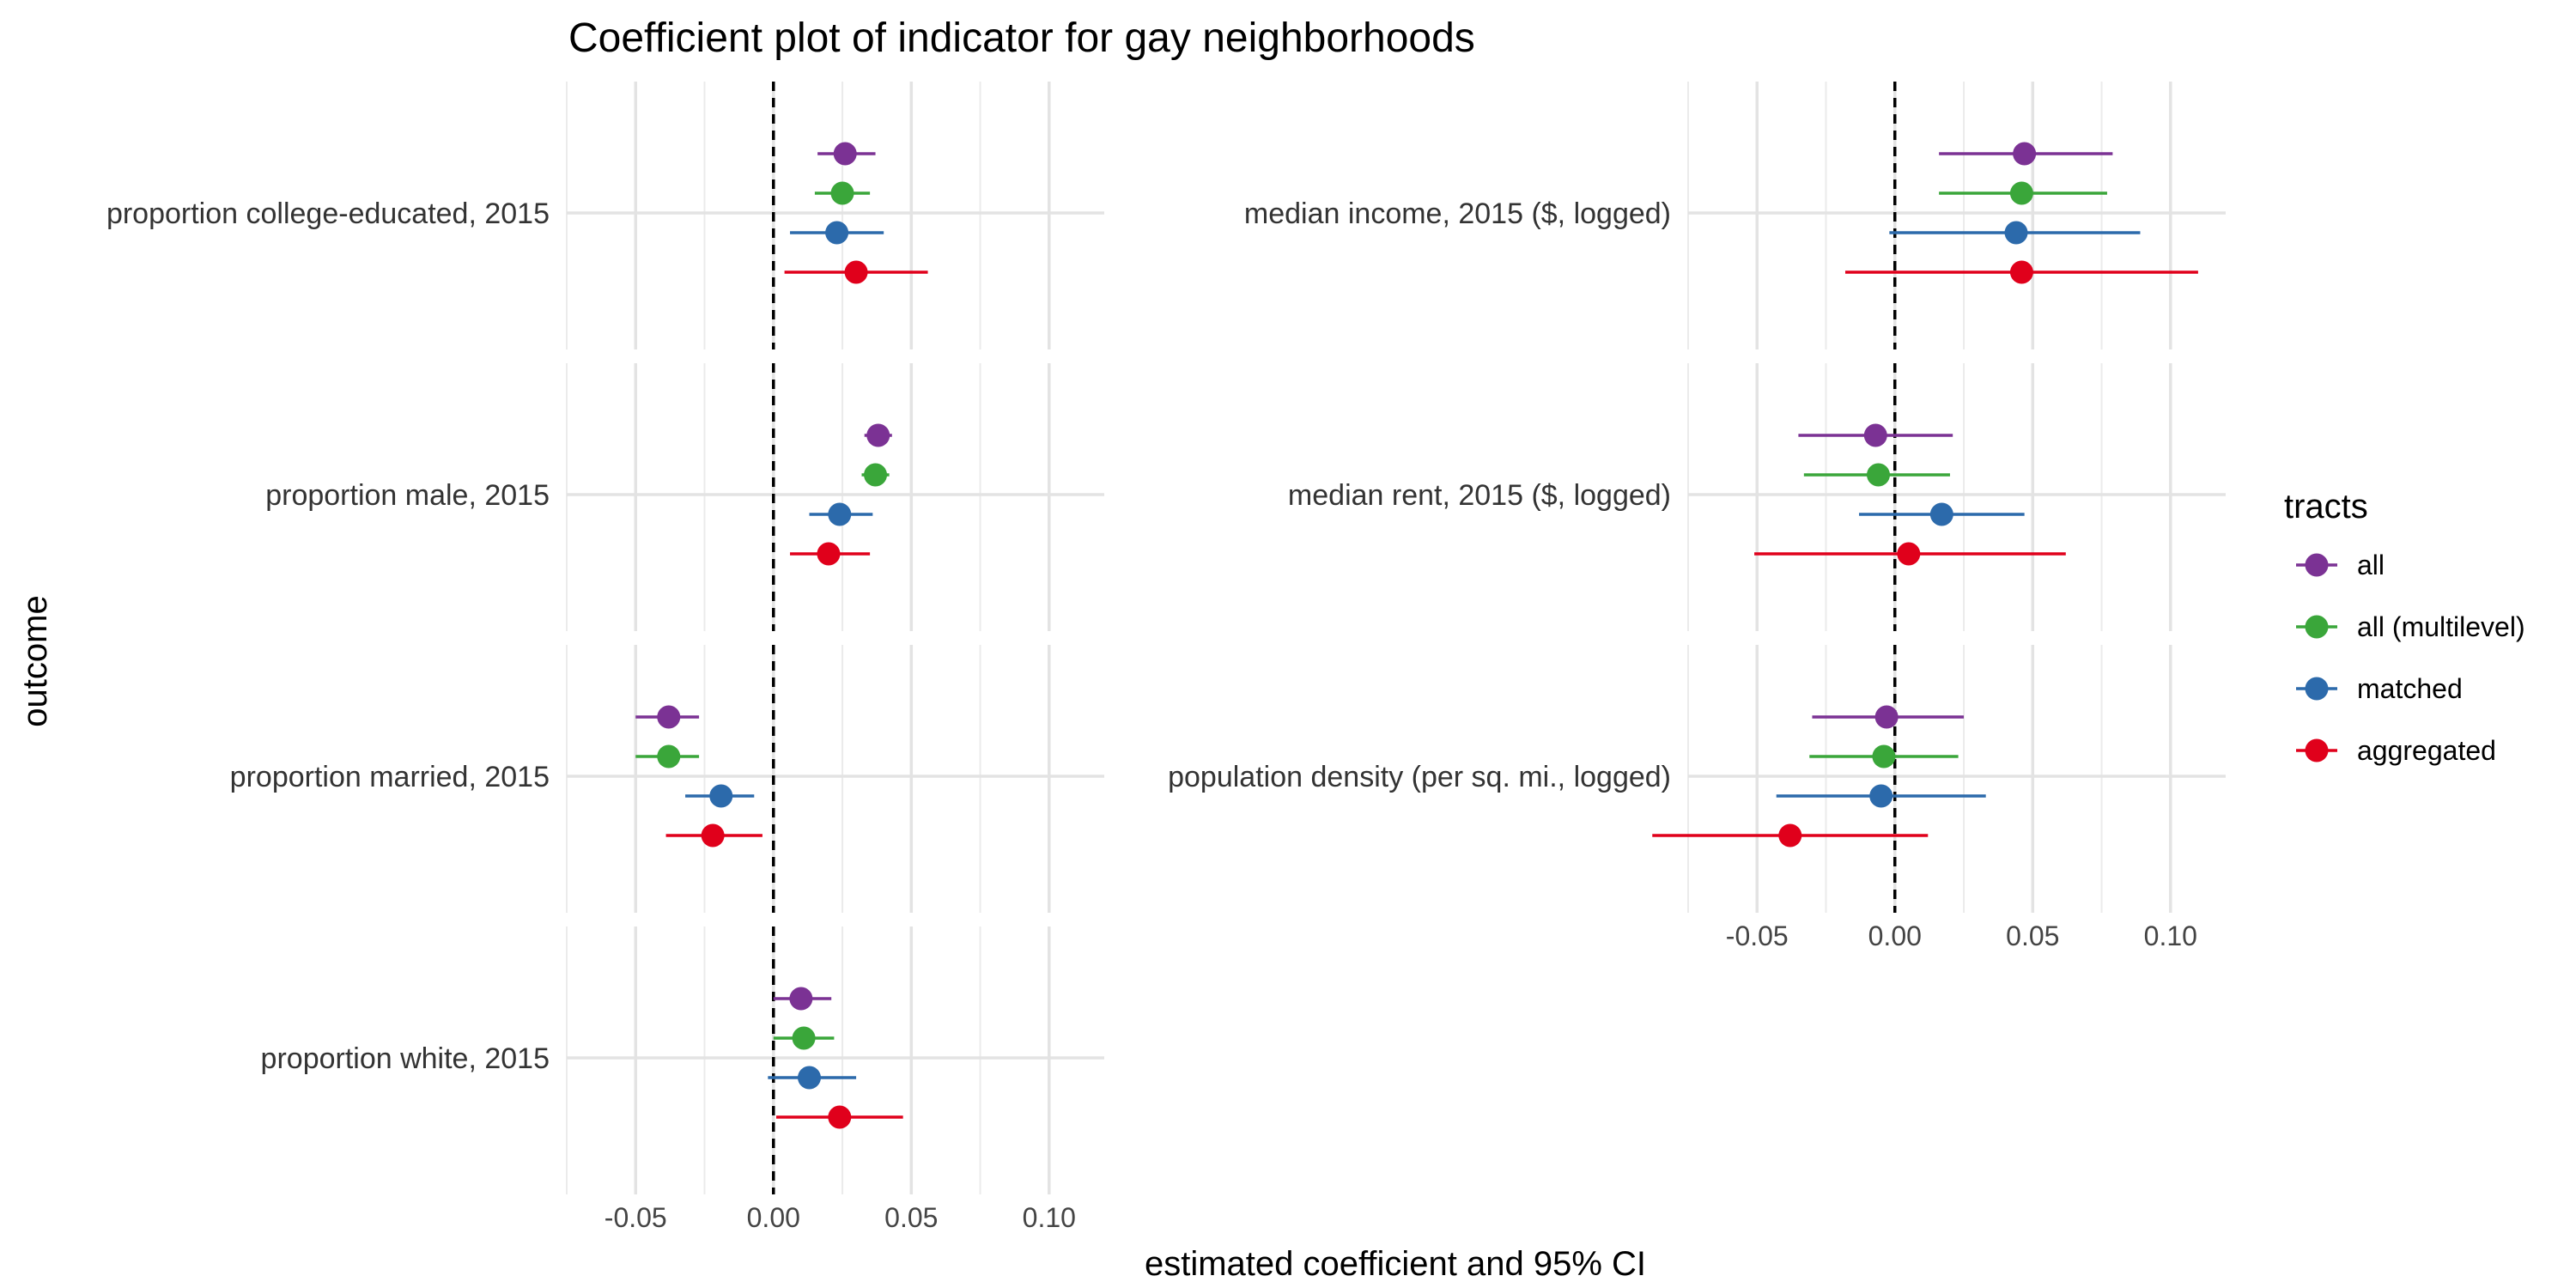 The image size is (2576, 1288). I want to click on legend-item: matched, so click(2379, 689).